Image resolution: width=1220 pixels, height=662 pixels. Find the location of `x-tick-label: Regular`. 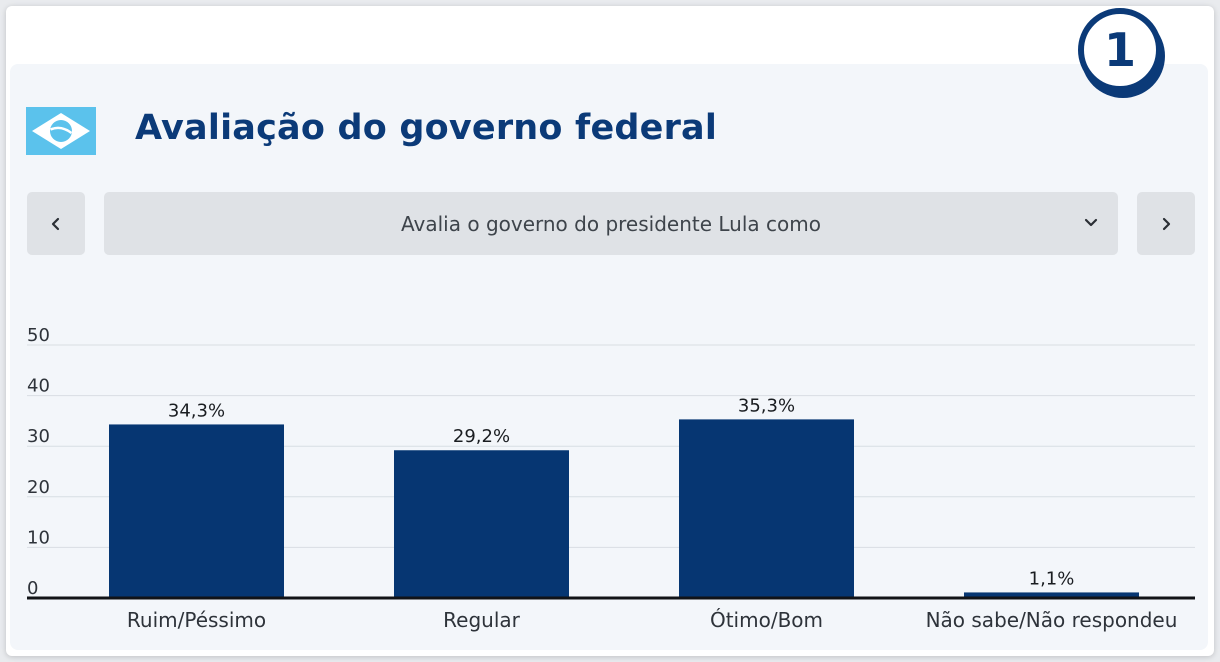

x-tick-label: Regular is located at coordinates (481, 620).